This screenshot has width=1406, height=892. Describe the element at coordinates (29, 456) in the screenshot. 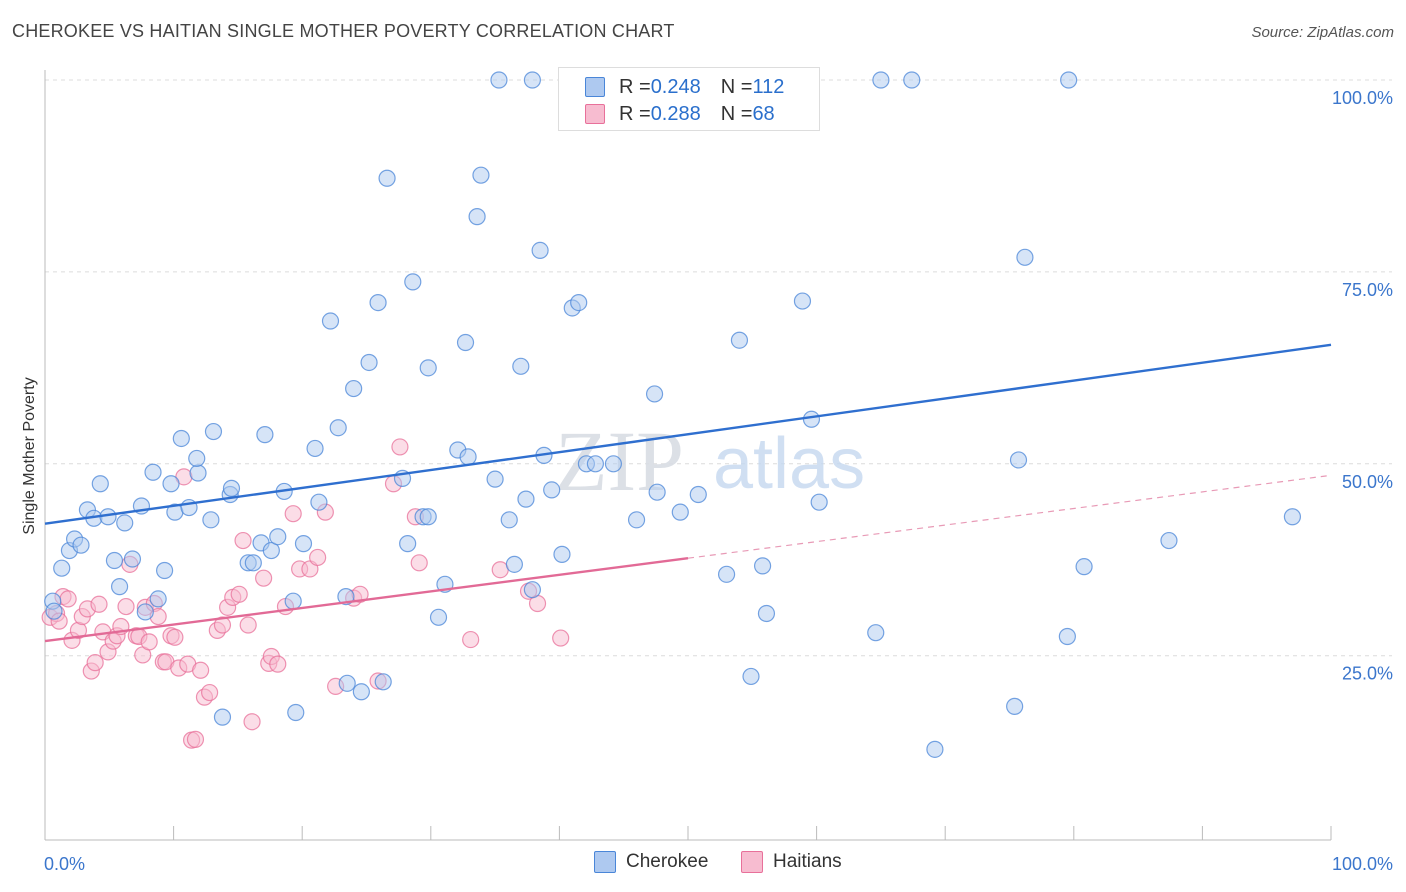

I see `y-axis-label: Single Mother Poverty` at that location.